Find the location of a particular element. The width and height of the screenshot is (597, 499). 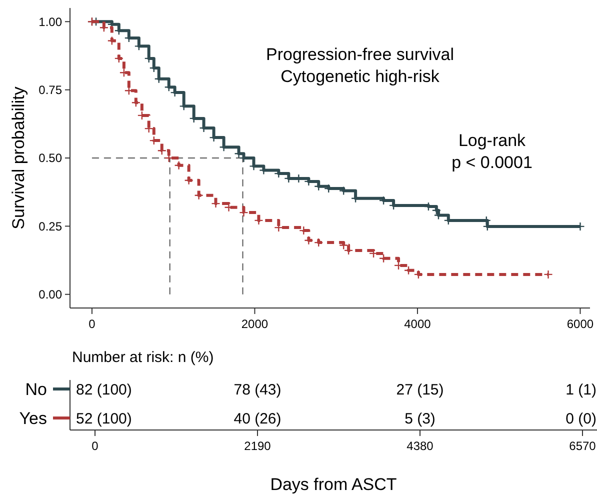

y-tick-label: 0.50 is located at coordinates (50, 158).